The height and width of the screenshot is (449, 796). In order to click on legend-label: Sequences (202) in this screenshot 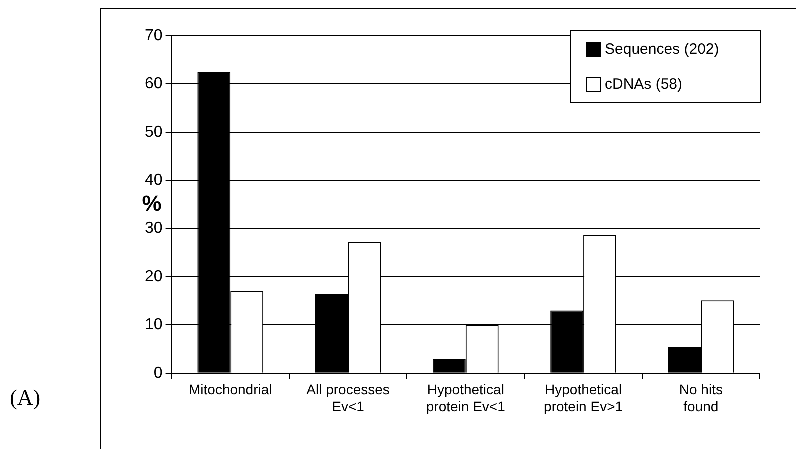, I will do `click(662, 49)`.